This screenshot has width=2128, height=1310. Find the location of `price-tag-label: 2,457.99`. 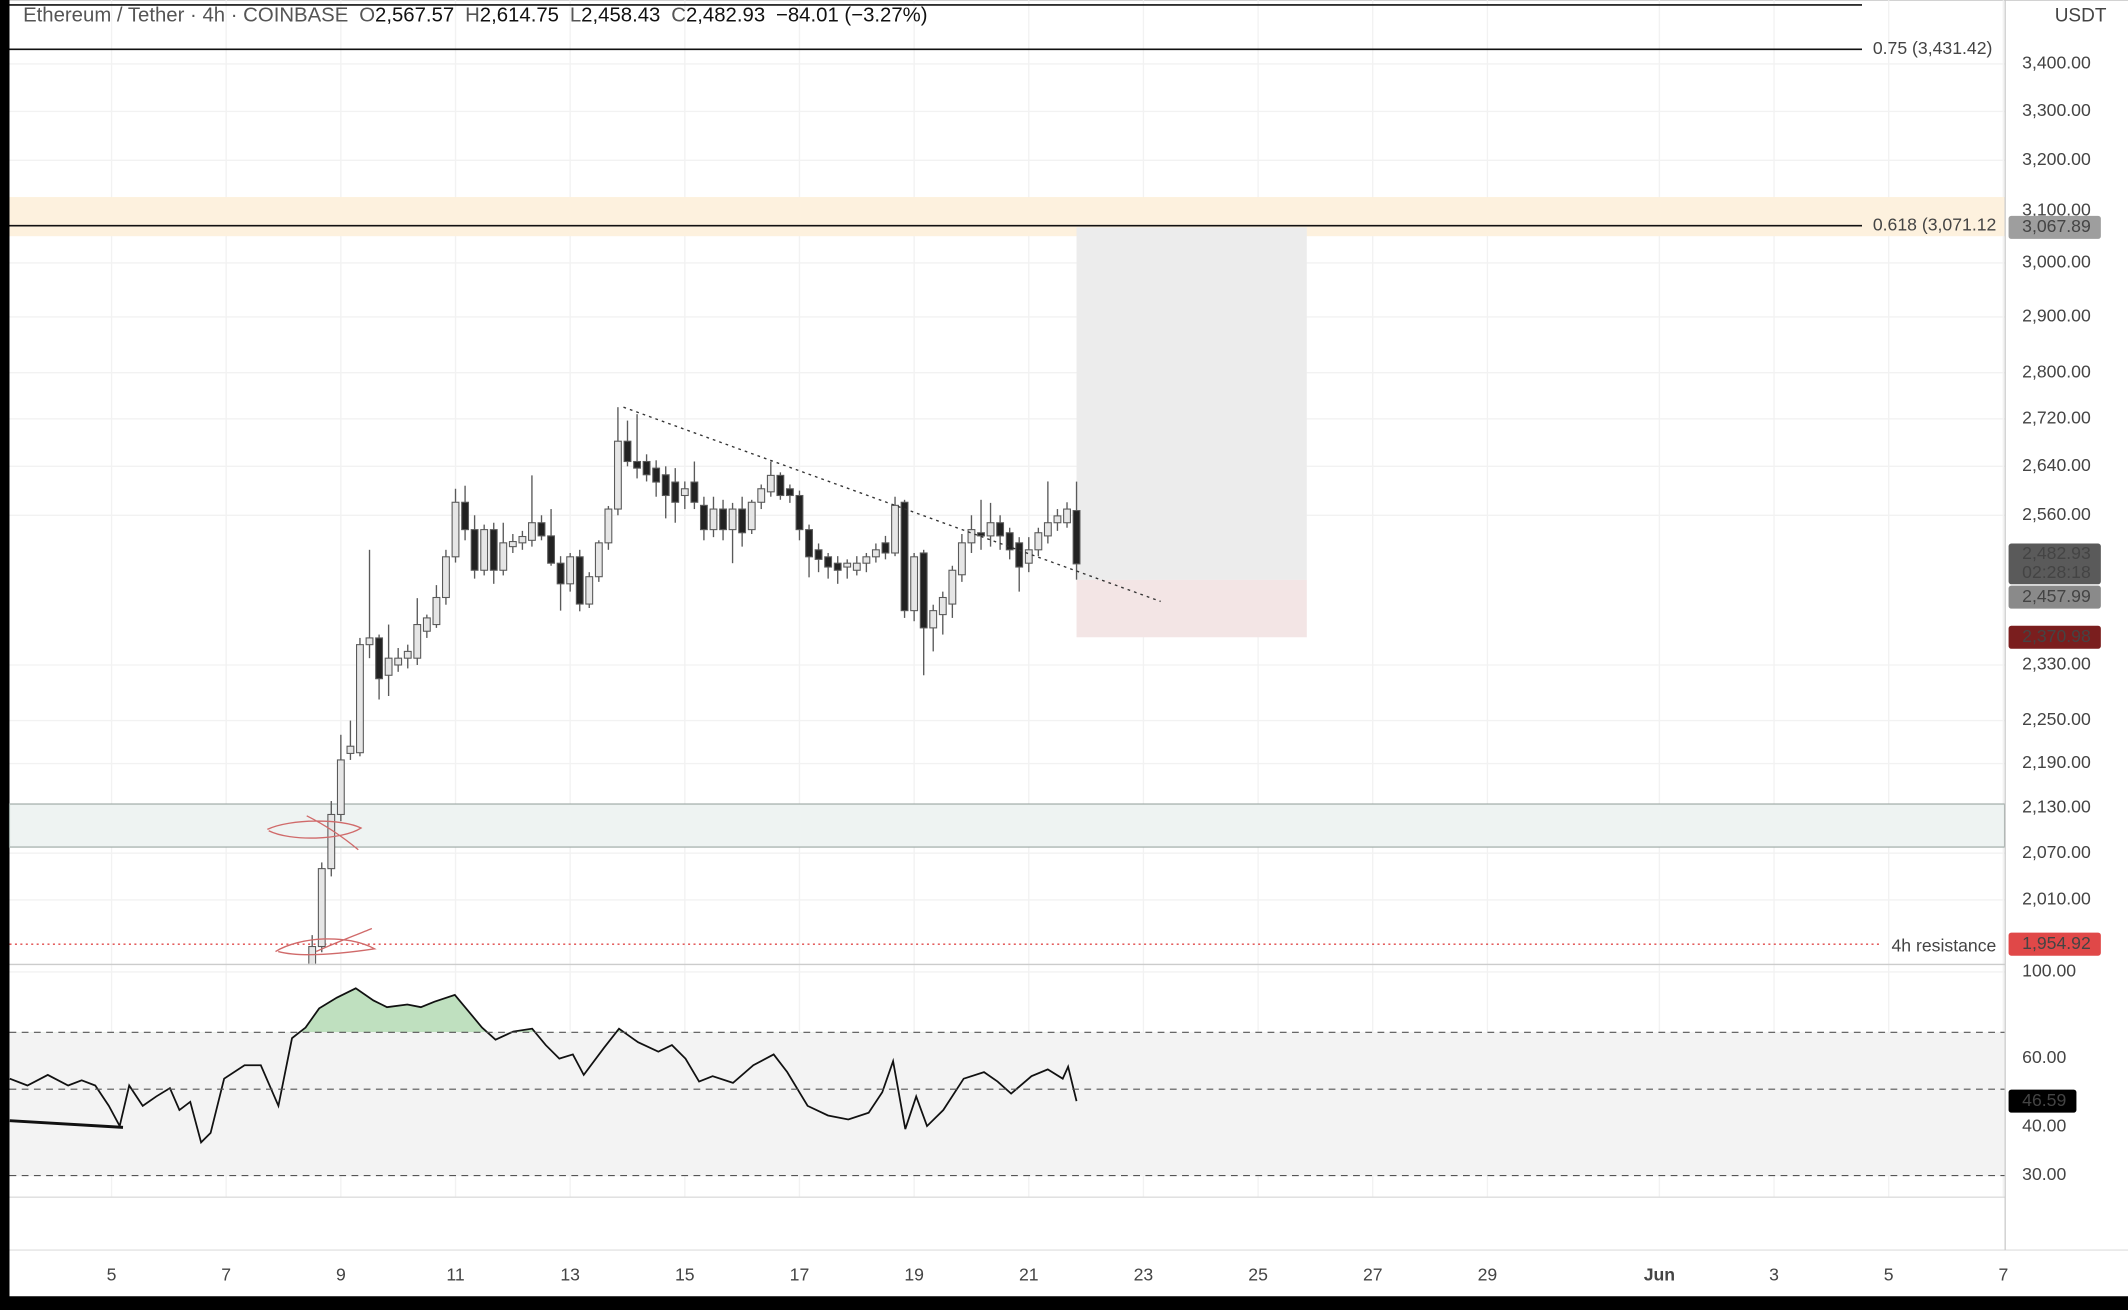

price-tag-label: 2,457.99 is located at coordinates (2056, 596).